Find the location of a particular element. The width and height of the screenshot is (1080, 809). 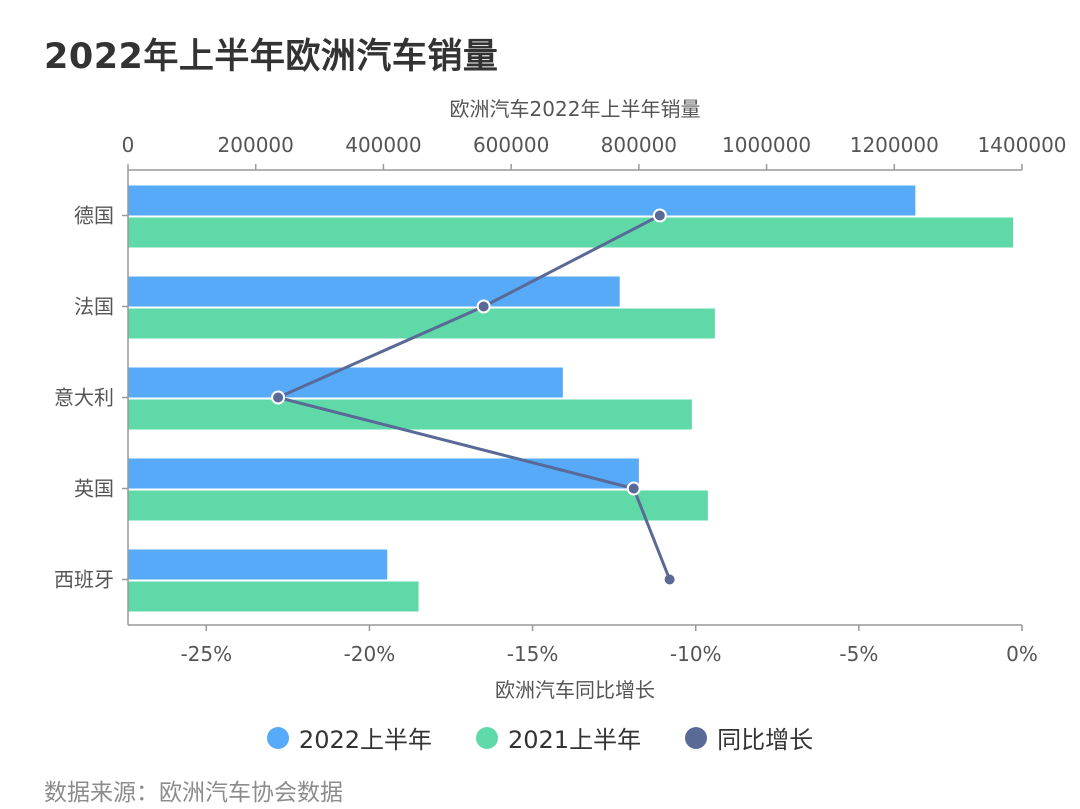

category-label: 意大利 is located at coordinates (84, 398).